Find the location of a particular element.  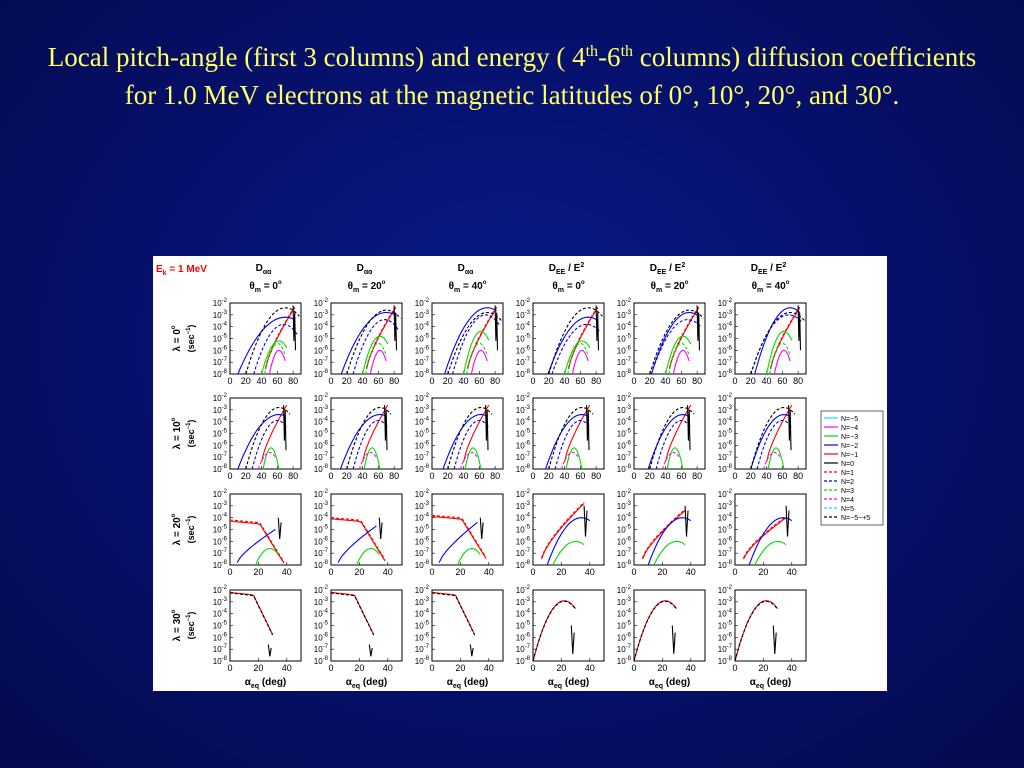

row-degree: o is located at coordinates (174, 515).